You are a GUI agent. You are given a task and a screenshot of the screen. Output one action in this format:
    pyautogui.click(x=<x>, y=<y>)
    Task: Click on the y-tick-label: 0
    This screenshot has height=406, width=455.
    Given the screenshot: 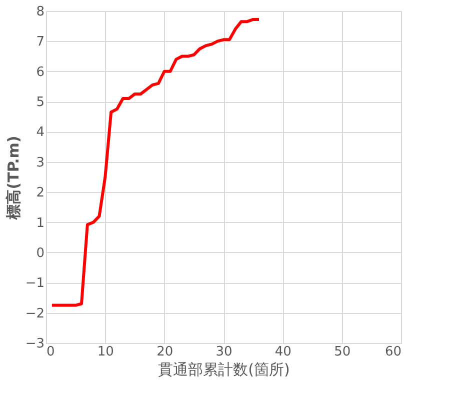 What is the action you would take?
    pyautogui.click(x=40, y=253)
    